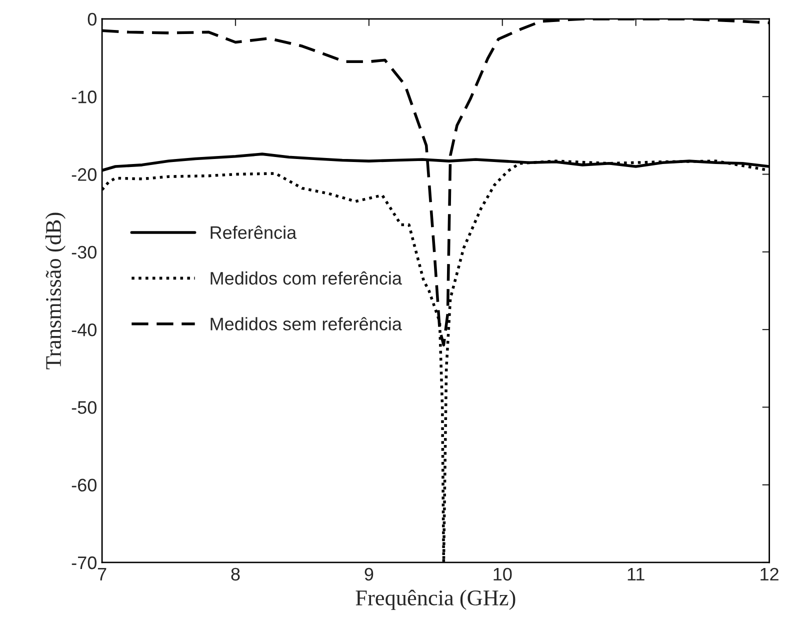 The height and width of the screenshot is (632, 785). Describe the element at coordinates (55, 291) in the screenshot. I see `y-axis-title: Transmissão (dB)` at that location.